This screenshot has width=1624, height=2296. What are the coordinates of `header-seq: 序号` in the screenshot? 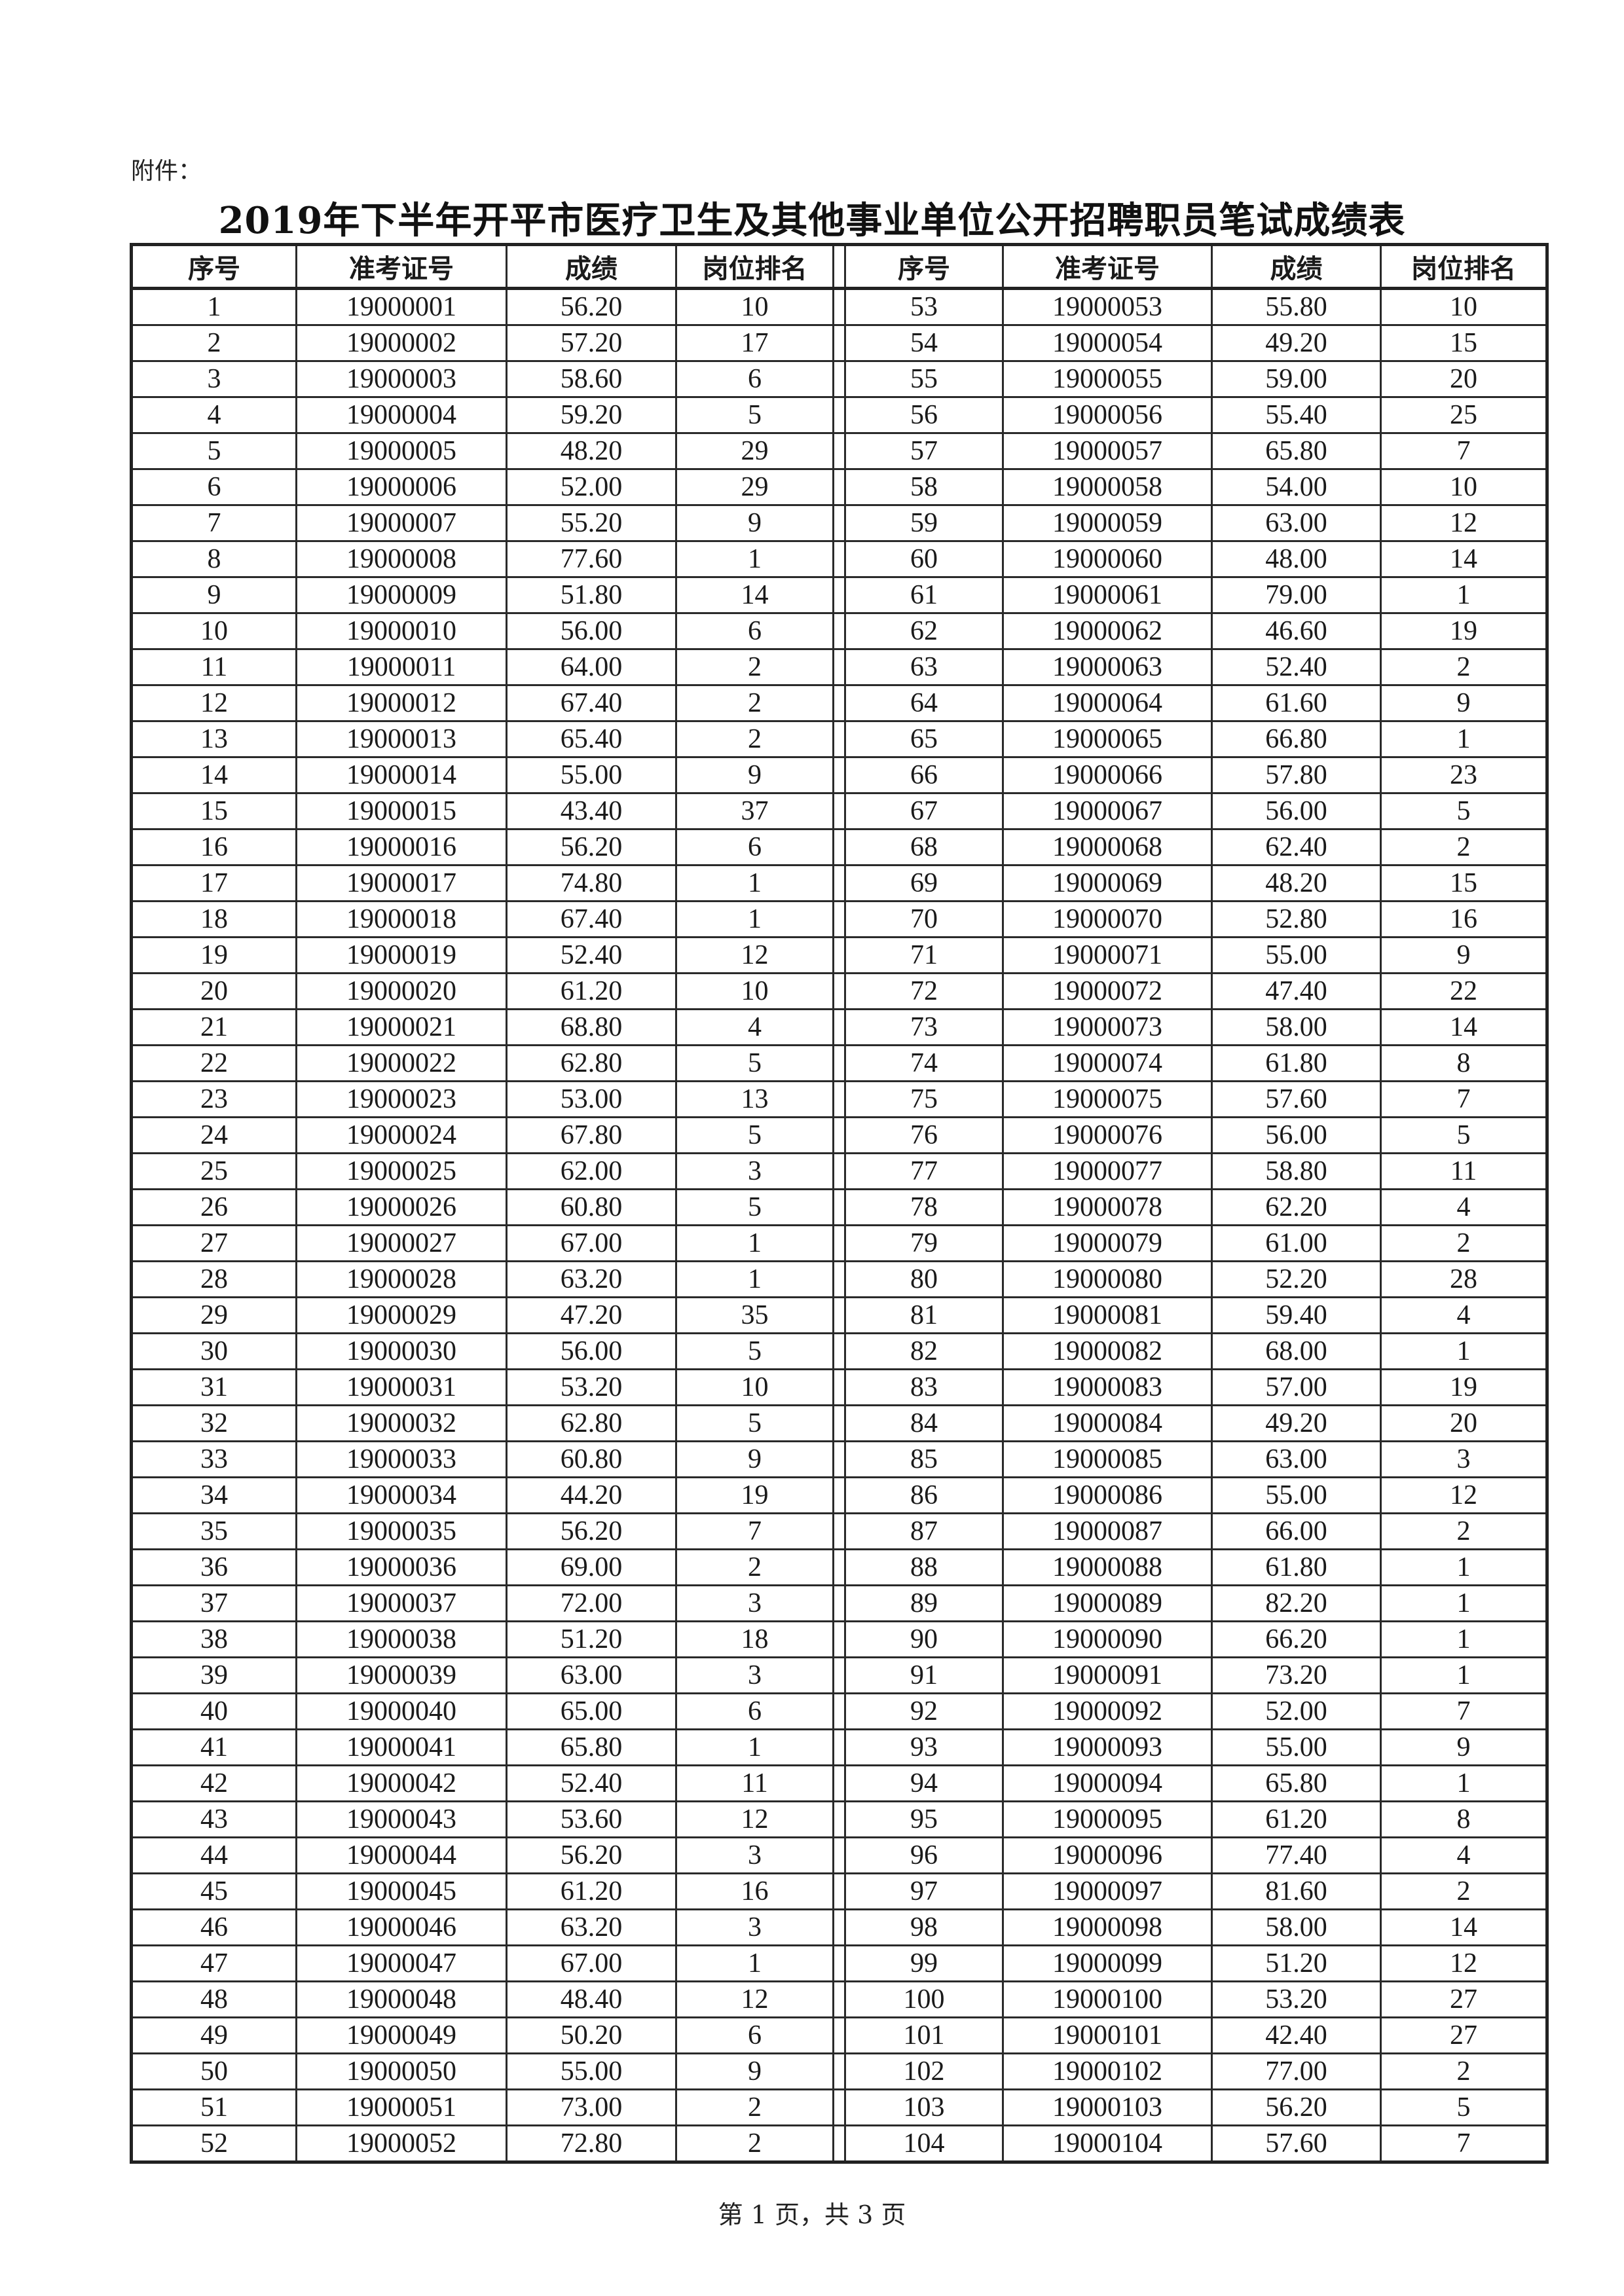 It's located at (213, 267).